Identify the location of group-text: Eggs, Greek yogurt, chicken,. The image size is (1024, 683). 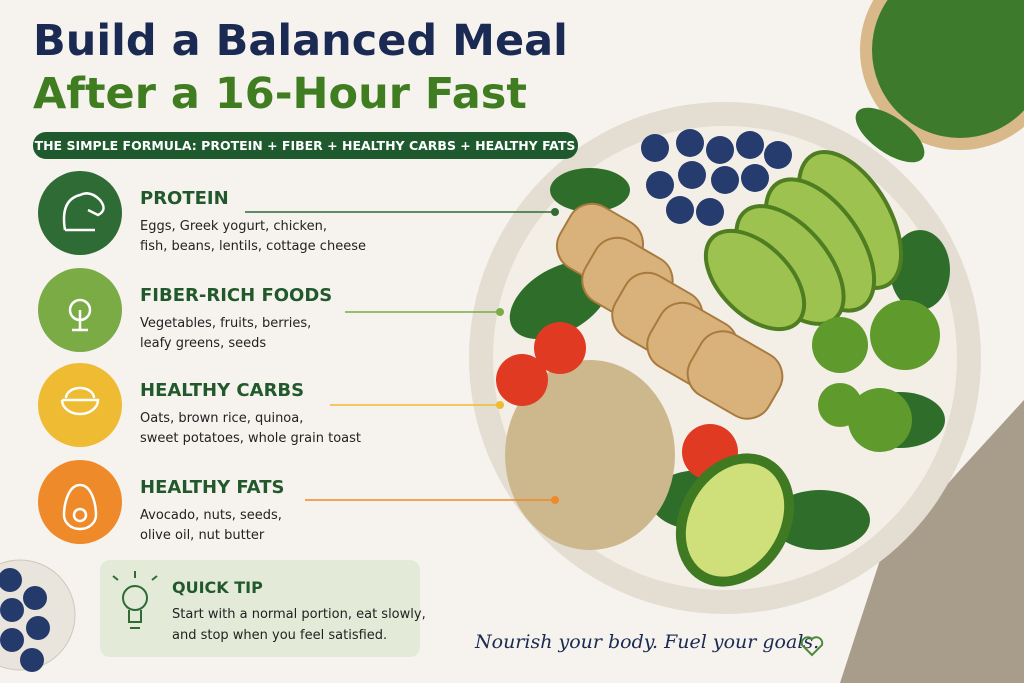
(233, 226).